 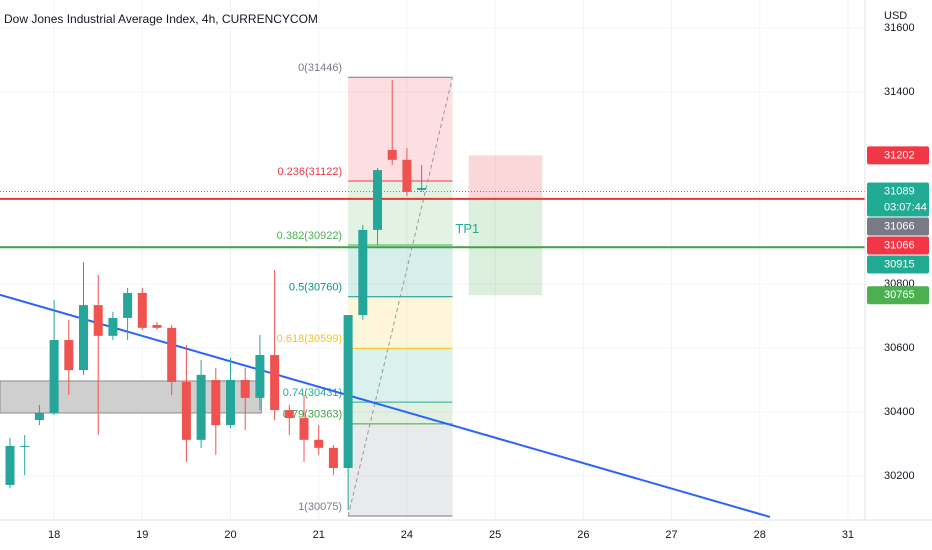 What do you see at coordinates (312, 415) in the screenshot?
I see `fib-label: 0.79(30363)` at bounding box center [312, 415].